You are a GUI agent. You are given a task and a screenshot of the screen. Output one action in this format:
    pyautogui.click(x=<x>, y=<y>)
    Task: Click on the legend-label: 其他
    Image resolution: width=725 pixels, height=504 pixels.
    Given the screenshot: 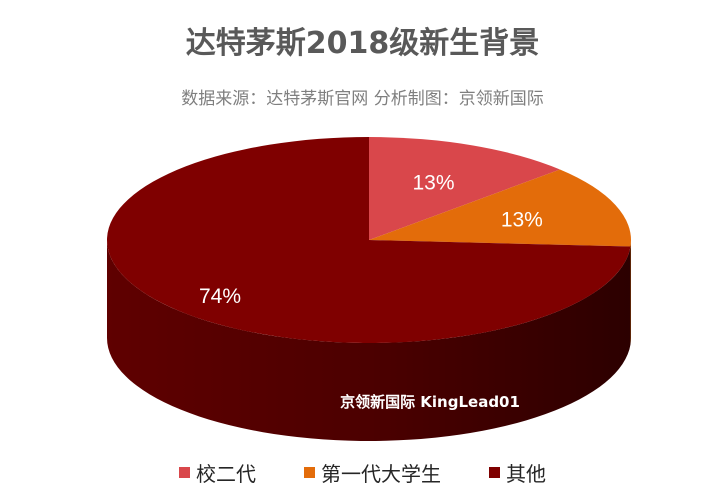 What is the action you would take?
    pyautogui.click(x=526, y=474)
    